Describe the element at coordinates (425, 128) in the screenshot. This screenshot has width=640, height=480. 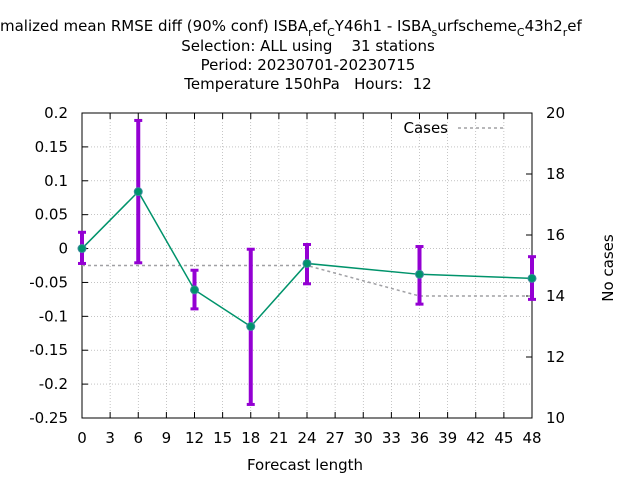
I see `legend-label-cases: Cases` at that location.